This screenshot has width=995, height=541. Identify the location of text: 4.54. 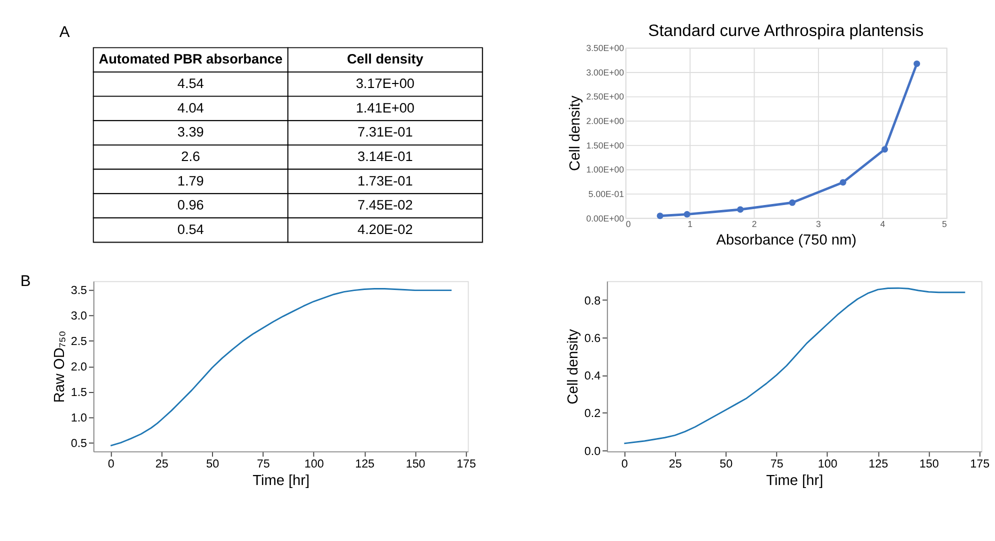
(190, 84).